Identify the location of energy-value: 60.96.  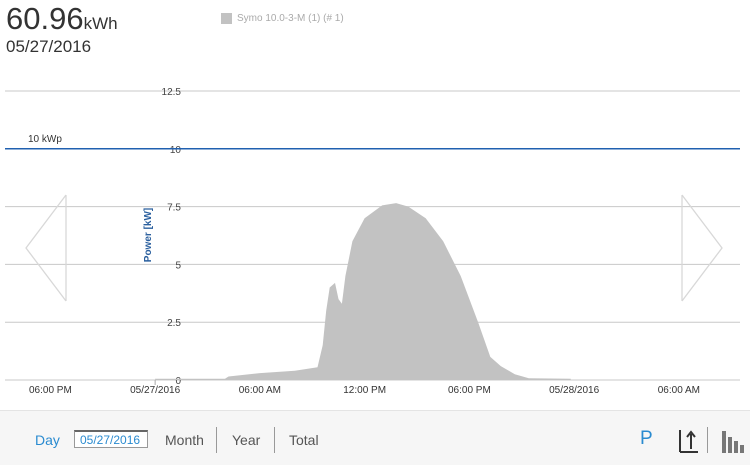
(45, 18).